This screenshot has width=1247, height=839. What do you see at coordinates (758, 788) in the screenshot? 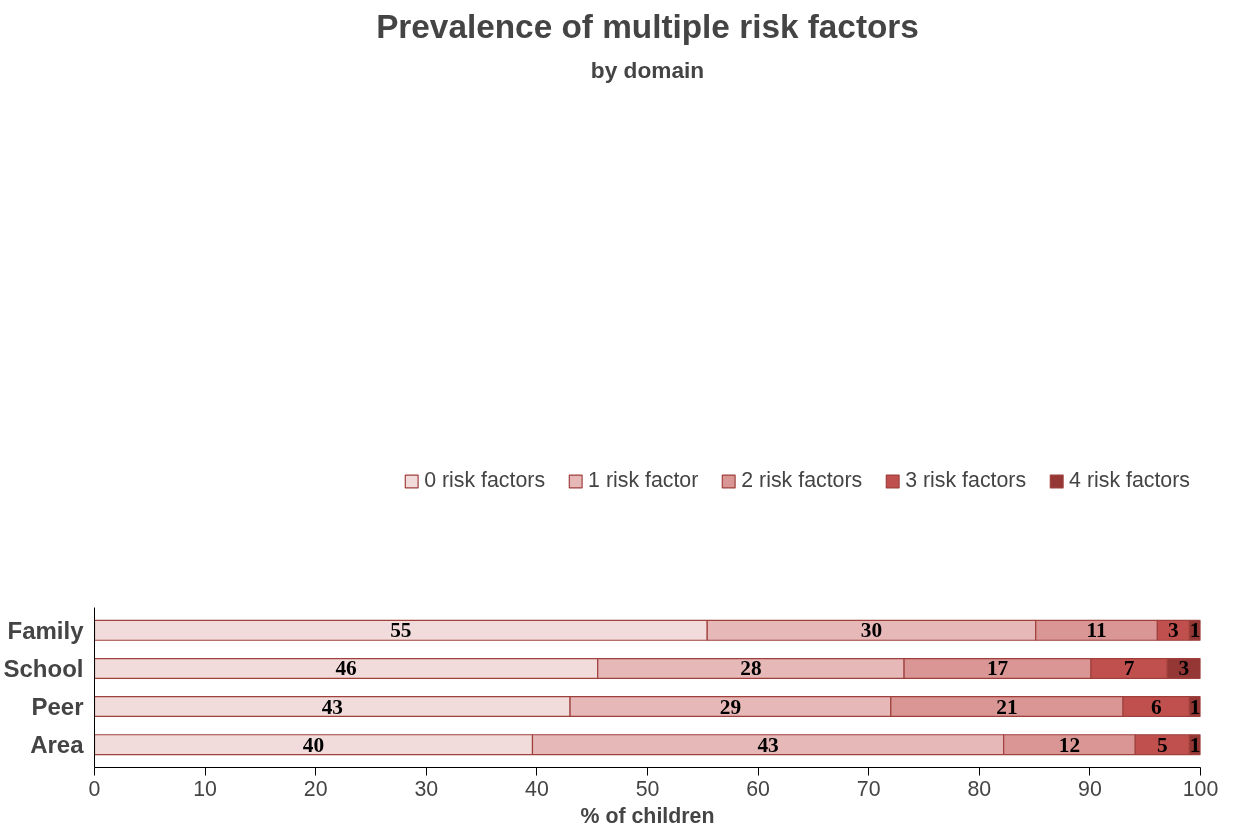
I see `x-tick-label: 60` at bounding box center [758, 788].